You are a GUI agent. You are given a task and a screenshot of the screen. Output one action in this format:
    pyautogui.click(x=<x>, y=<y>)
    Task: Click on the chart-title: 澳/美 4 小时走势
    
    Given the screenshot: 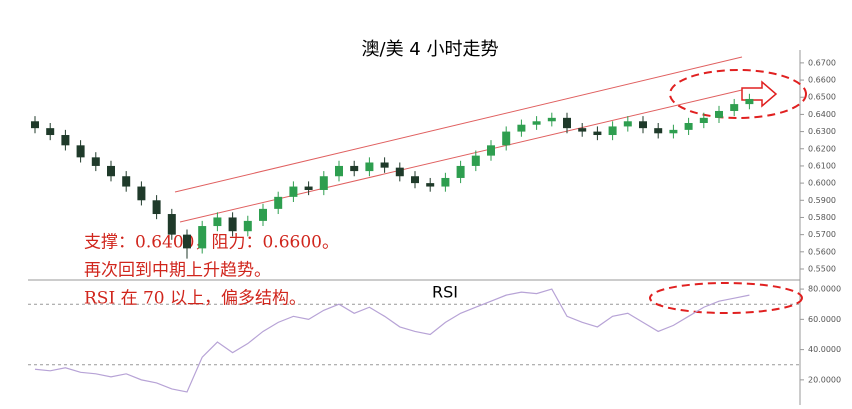 What is the action you would take?
    pyautogui.click(x=430, y=49)
    